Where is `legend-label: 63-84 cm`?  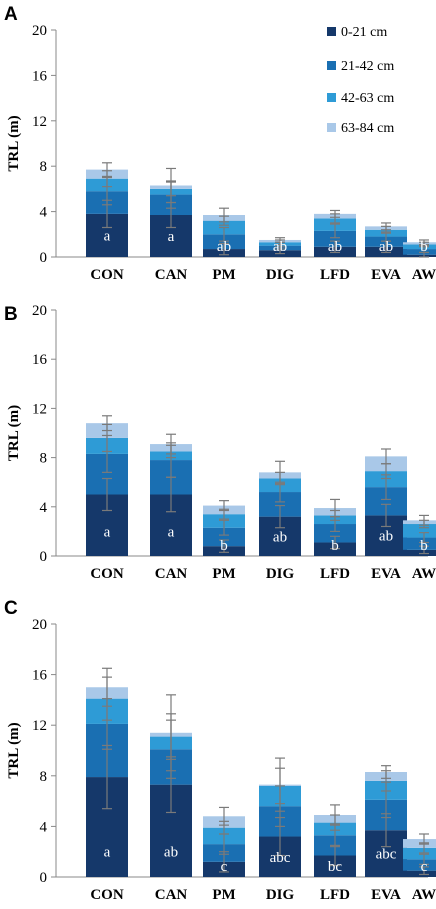 legend-label: 63-84 cm is located at coordinates (367, 128).